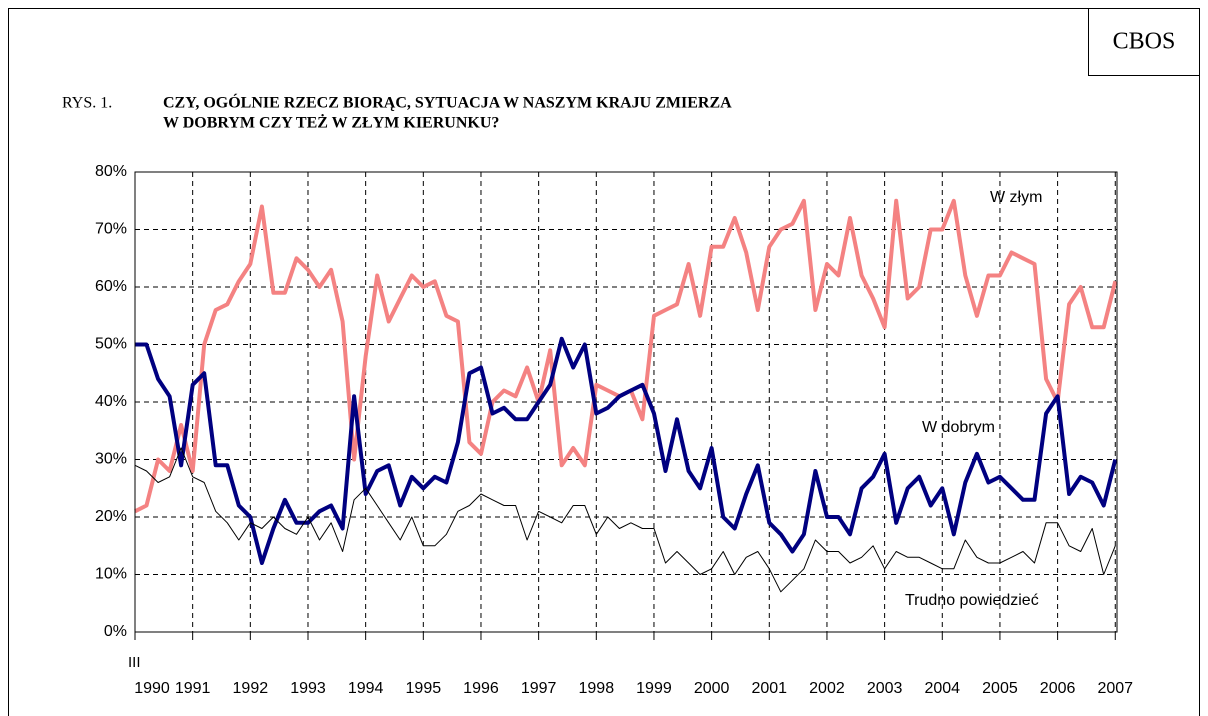 The width and height of the screenshot is (1208, 716). Describe the element at coordinates (1115, 688) in the screenshot. I see `x-tick-label: 2007` at that location.